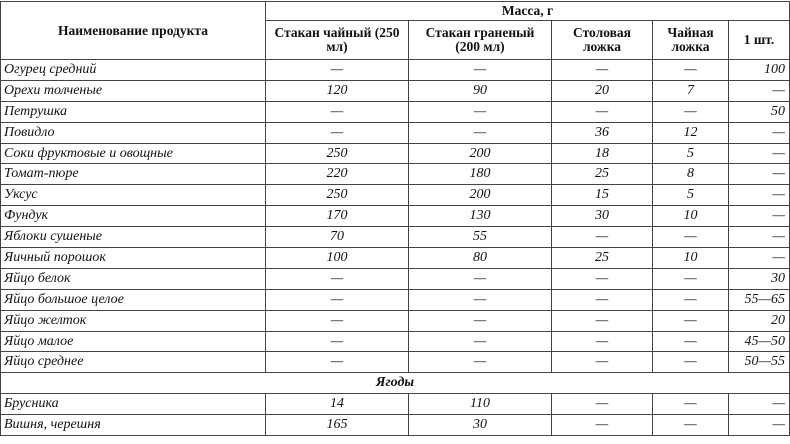 This screenshot has height=444, width=790. What do you see at coordinates (133, 404) in the screenshot?
I see `product-name: Брусника` at bounding box center [133, 404].